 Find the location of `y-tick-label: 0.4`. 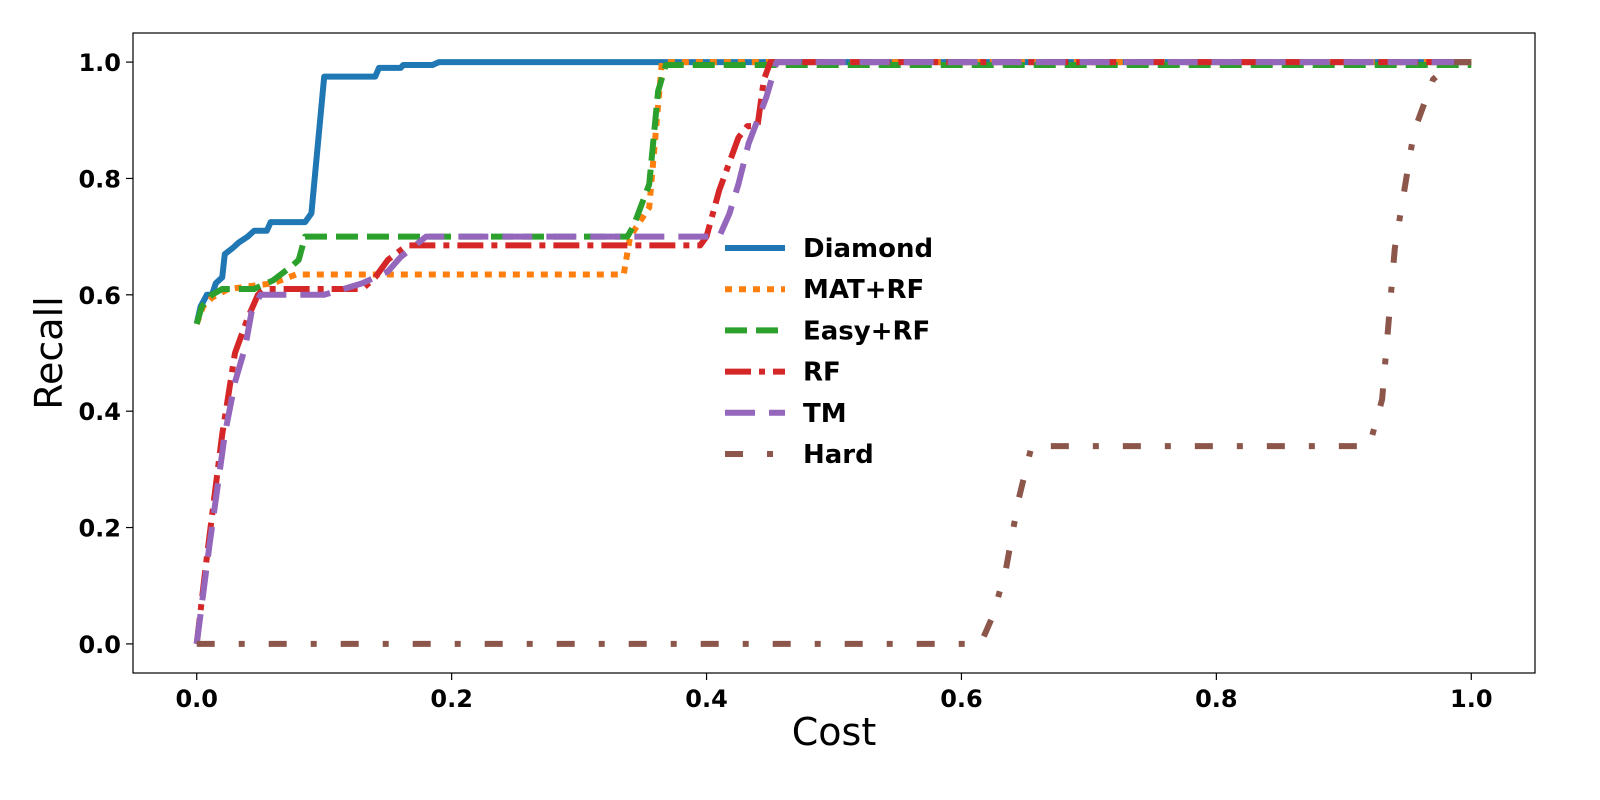

y-tick-label: 0.4 is located at coordinates (99, 412).